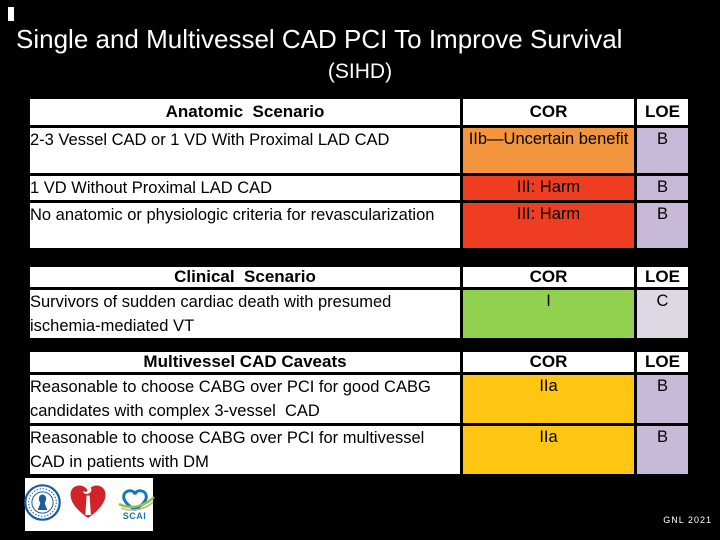 This screenshot has height=540, width=720. I want to click on slide-subtitle: (SIHD), so click(360, 71).